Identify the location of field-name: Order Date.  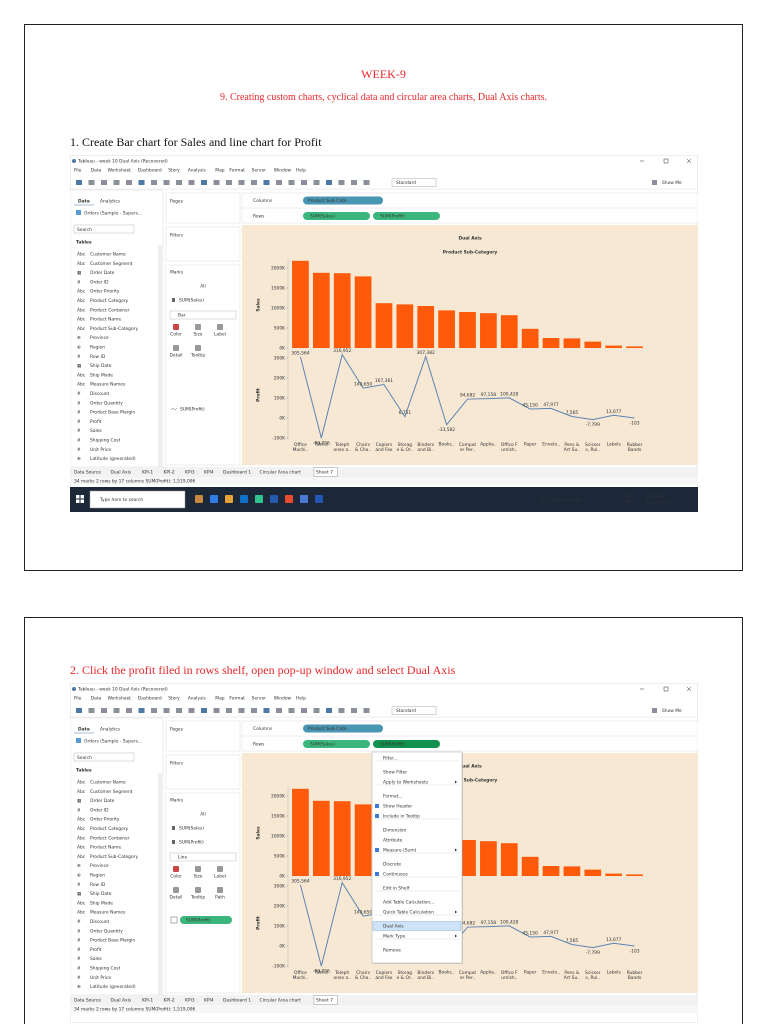
(102, 273).